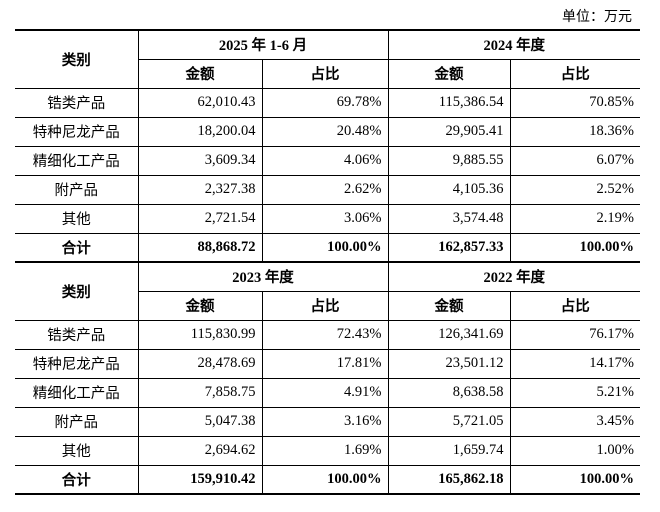 Image resolution: width=660 pixels, height=512 pixels. I want to click on unit-label: 单位：万元, so click(597, 17).